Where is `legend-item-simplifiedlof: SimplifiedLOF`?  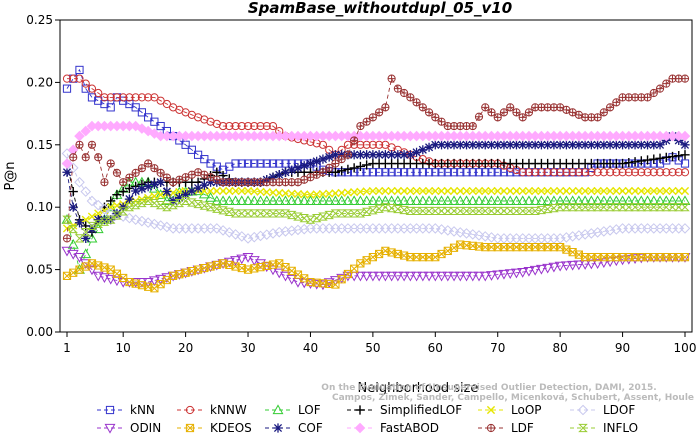 legend-item-simplifiedlof: SimplifiedLOF is located at coordinates (404, 410).